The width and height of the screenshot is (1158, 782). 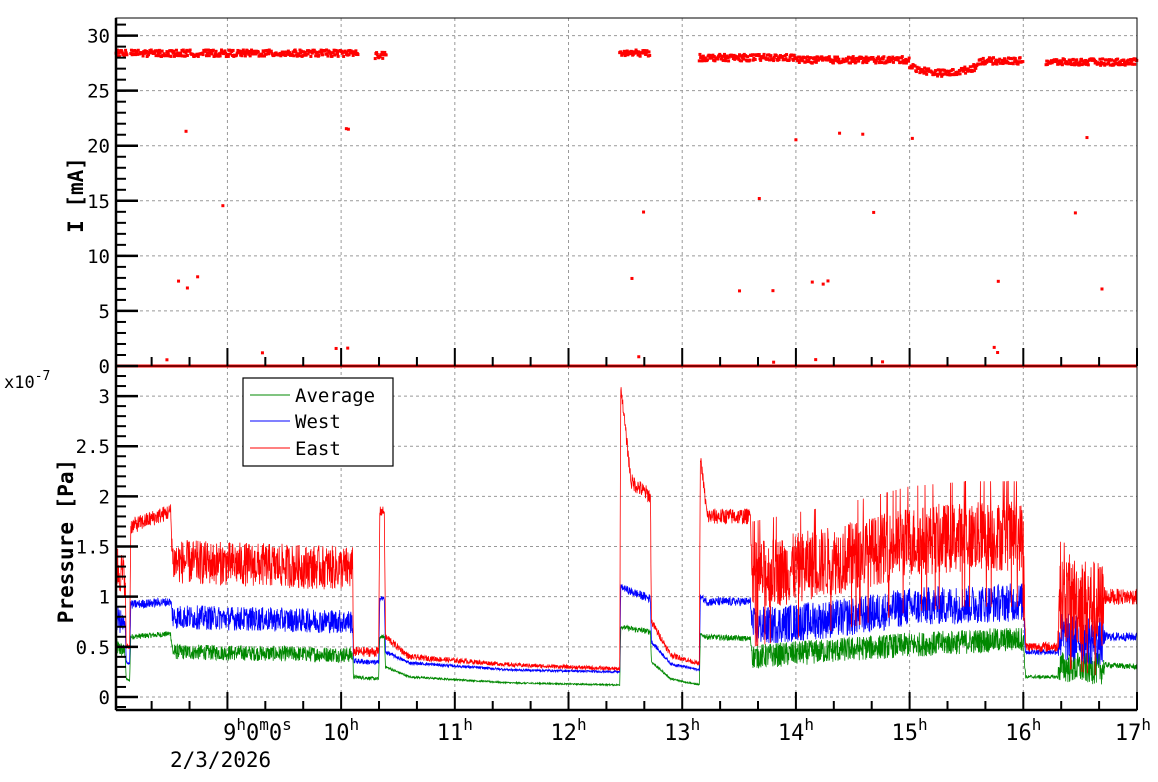 I want to click on bottom-y-tick-label: 0, so click(x=104, y=698).